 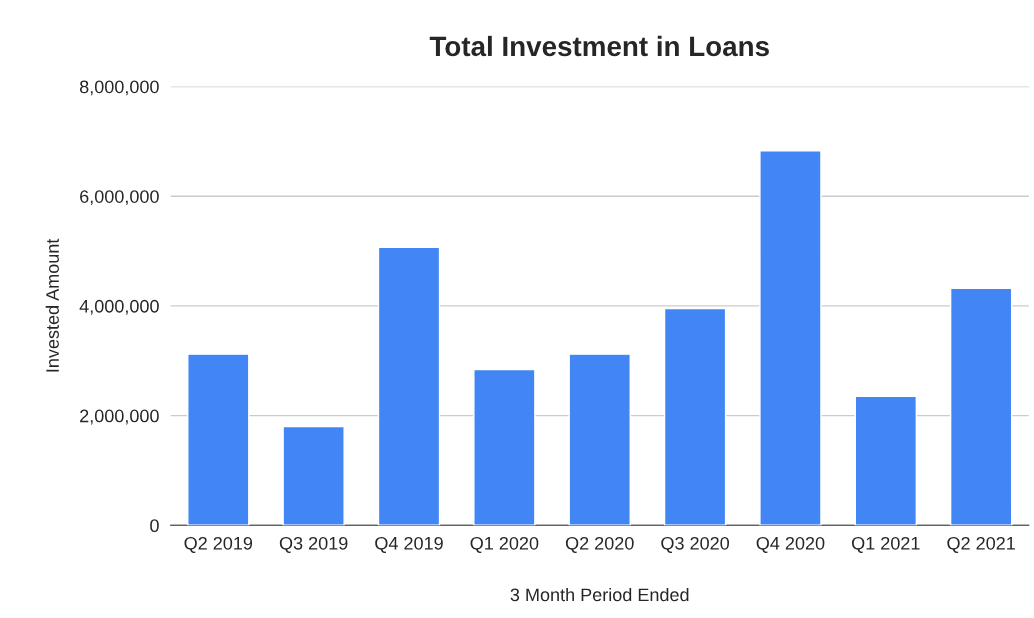 What do you see at coordinates (119, 417) in the screenshot?
I see `y-tick-label: 2,000,000` at bounding box center [119, 417].